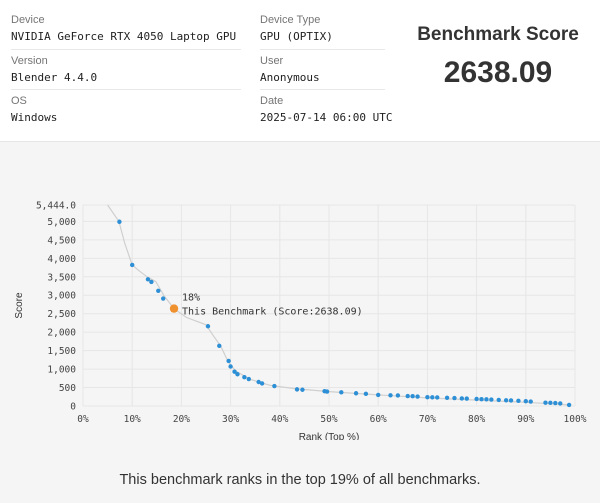 The height and width of the screenshot is (503, 600). Describe the element at coordinates (326, 110) in the screenshot. I see `date-field: Date 2025-07-14 06:00 UTC` at that location.